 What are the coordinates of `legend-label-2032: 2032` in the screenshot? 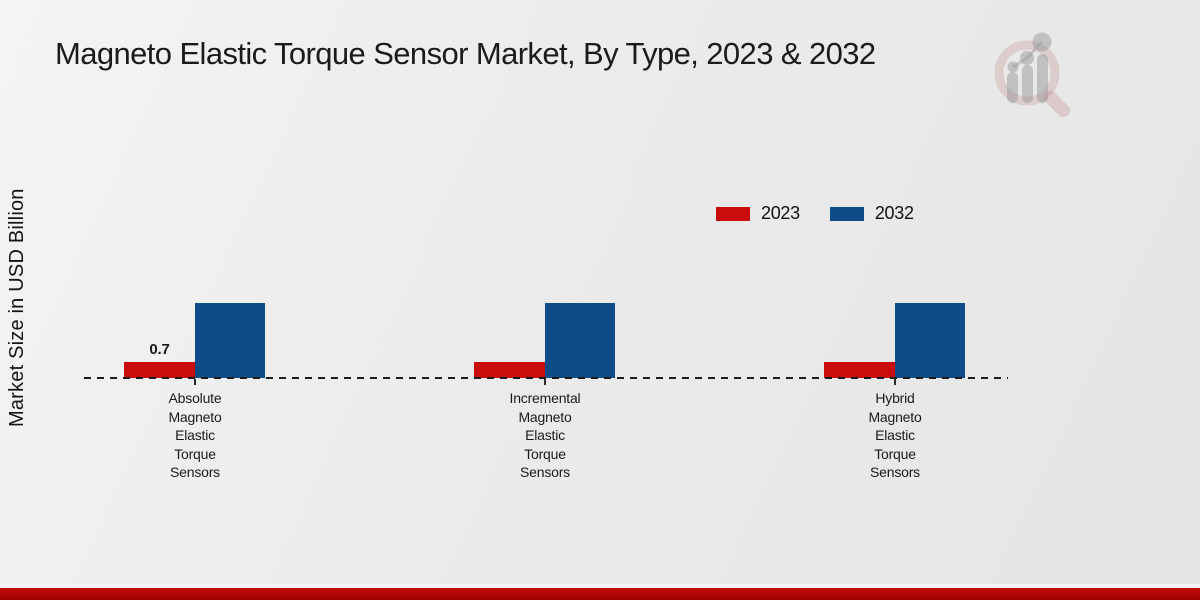 It's located at (894, 213).